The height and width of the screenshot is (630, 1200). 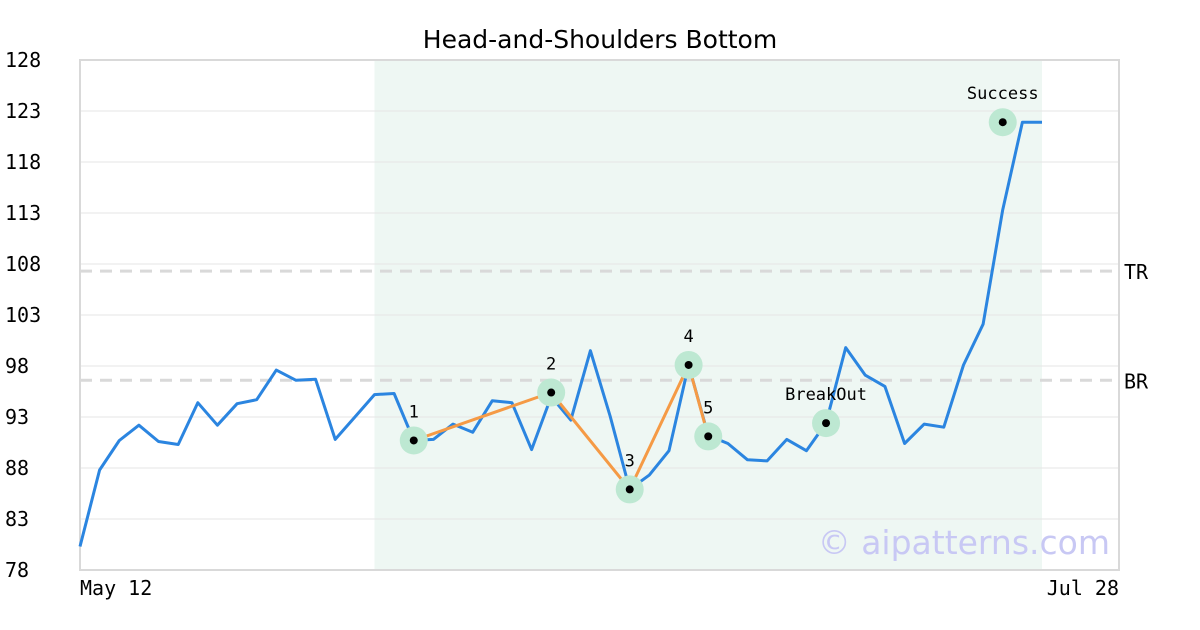 What do you see at coordinates (708, 408) in the screenshot?
I see `pattern-point-label: 5` at bounding box center [708, 408].